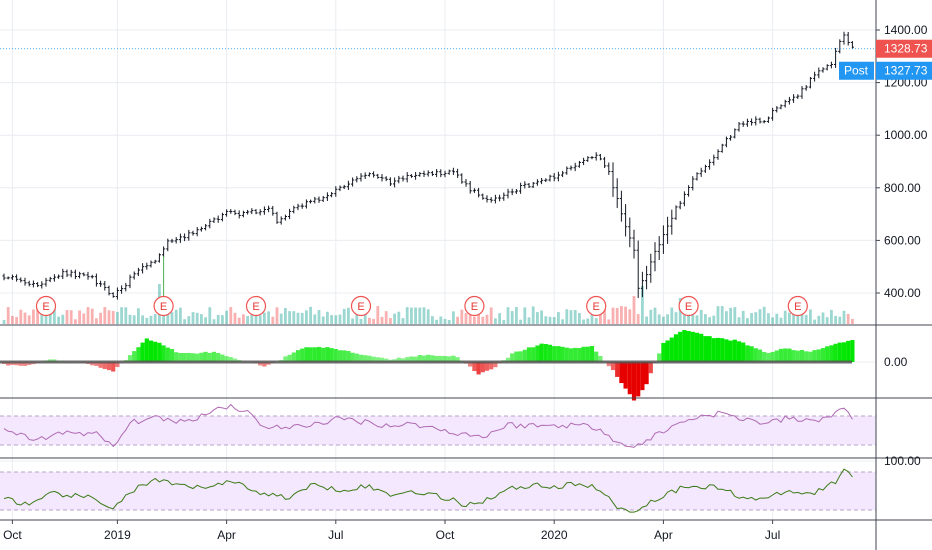 Image resolution: width=932 pixels, height=550 pixels. I want to click on x-tick-label-4: Oct, so click(445, 535).